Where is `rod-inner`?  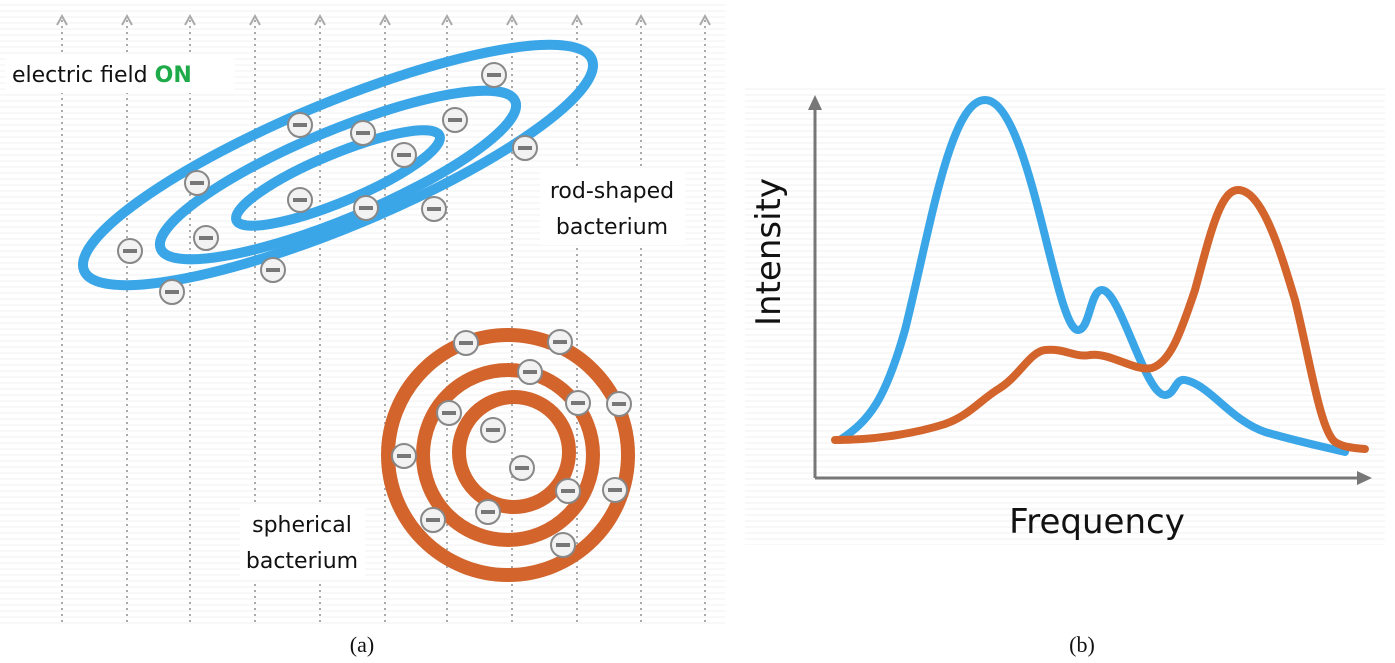
rod-inner is located at coordinates (338, 178).